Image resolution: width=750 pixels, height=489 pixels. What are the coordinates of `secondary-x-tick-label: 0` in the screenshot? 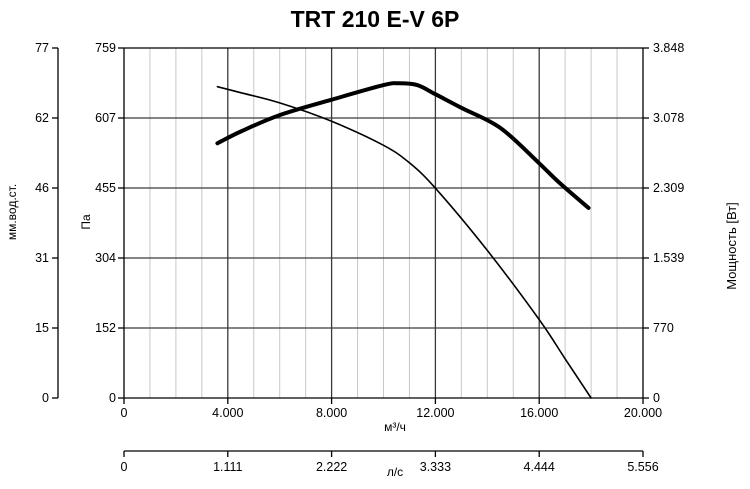 It's located at (124, 467).